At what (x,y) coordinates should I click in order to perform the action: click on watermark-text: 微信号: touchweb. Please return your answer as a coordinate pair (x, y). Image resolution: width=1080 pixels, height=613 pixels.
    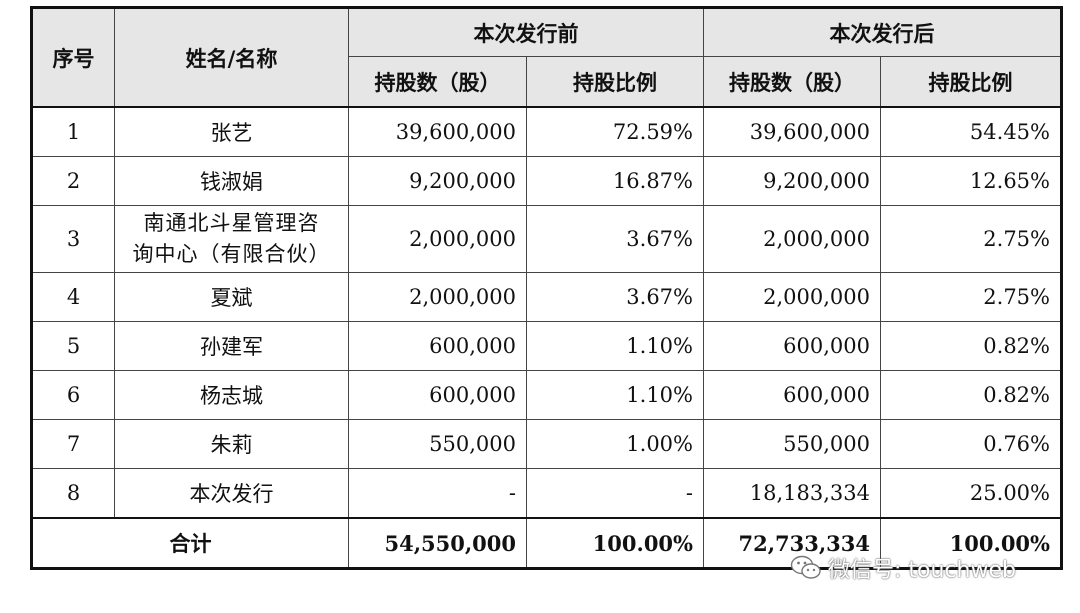
    Looking at the image, I should click on (922, 570).